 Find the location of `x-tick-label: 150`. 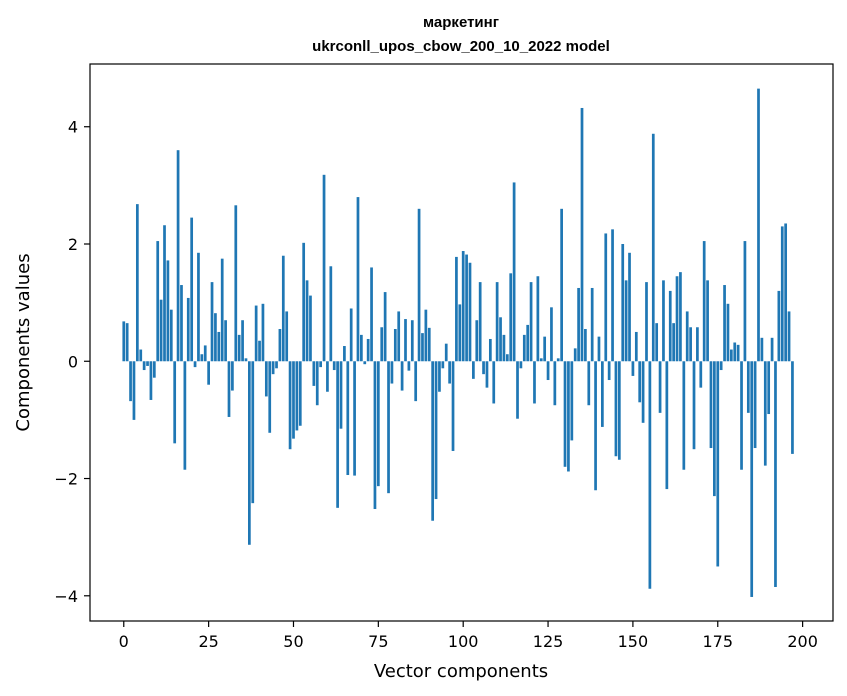

x-tick-label: 150 is located at coordinates (633, 641).